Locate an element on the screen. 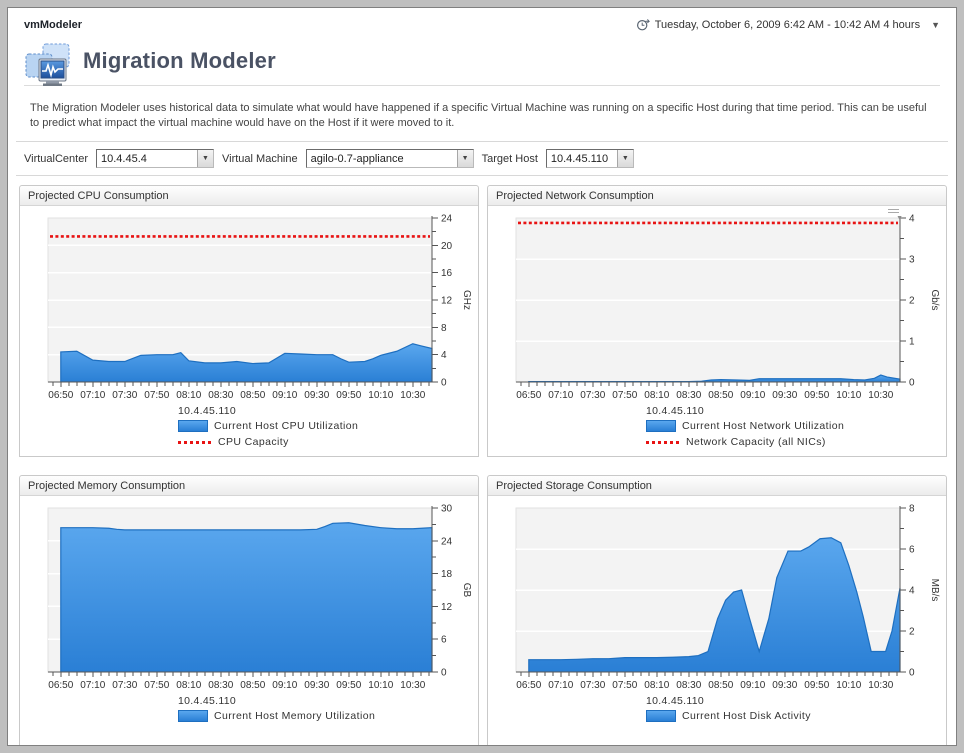 Image resolution: width=964 pixels, height=753 pixels. legend-item: Current Host Memory Utilization is located at coordinates (328, 716).